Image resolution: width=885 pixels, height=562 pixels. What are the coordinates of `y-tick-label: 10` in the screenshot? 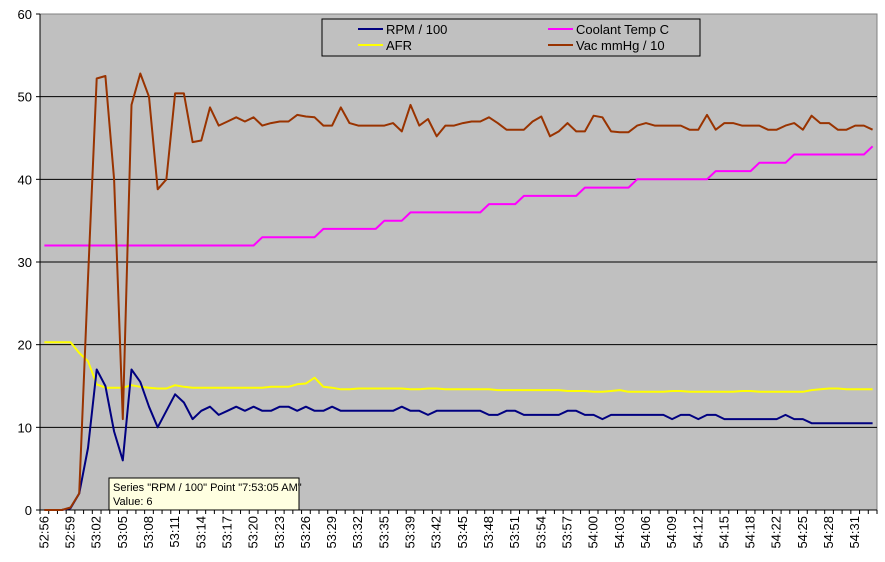 It's located at (25, 427).